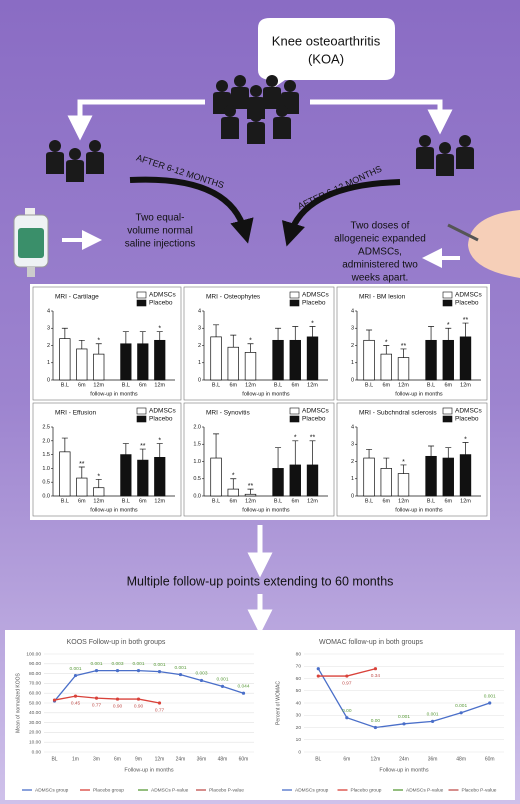  I want to click on x-tick-label: 36m, so click(202, 759).